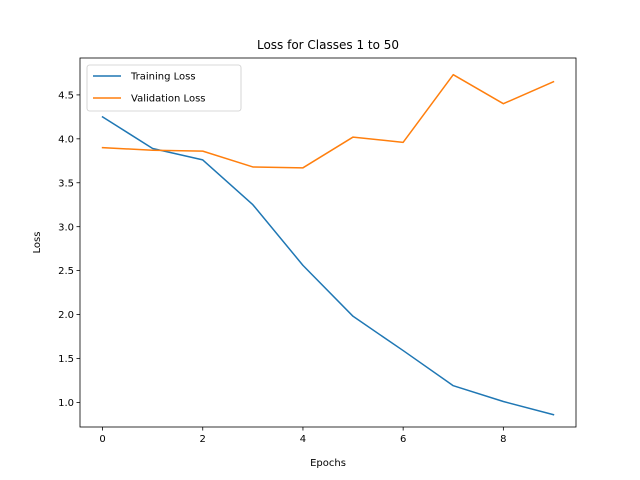 Image resolution: width=640 pixels, height=480 pixels. I want to click on chart-title: Loss for Classes 1 to 50, so click(328, 45).